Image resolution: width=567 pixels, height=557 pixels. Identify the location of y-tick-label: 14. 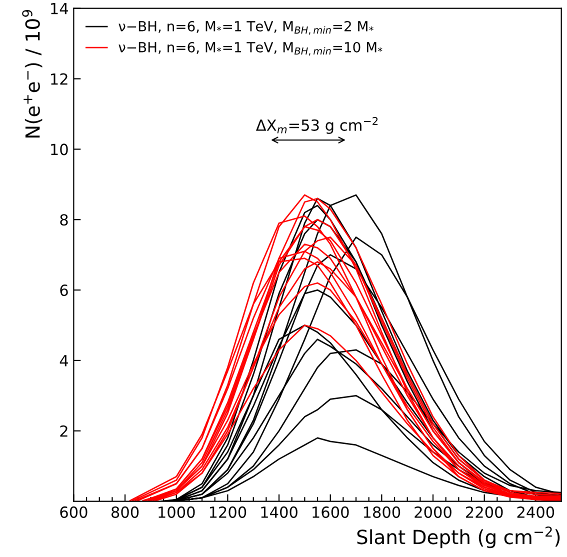
(59, 8).